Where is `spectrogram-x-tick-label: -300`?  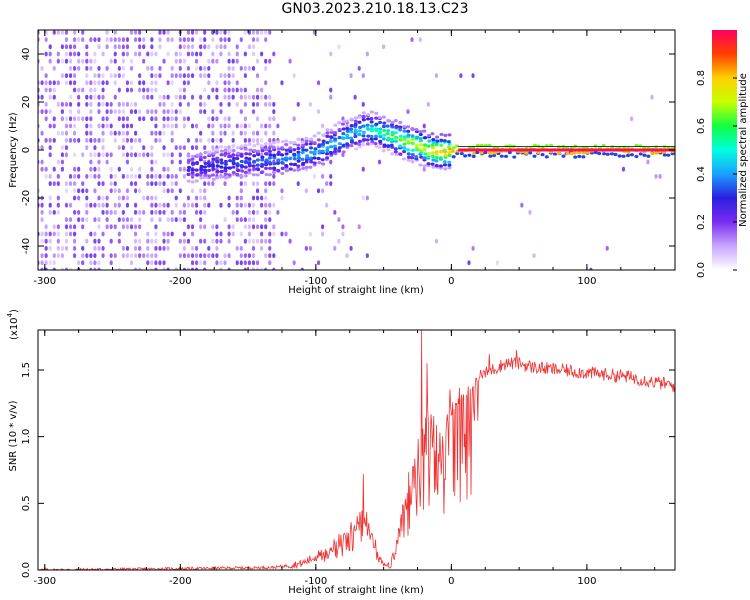 spectrogram-x-tick-label: -300 is located at coordinates (44, 281).